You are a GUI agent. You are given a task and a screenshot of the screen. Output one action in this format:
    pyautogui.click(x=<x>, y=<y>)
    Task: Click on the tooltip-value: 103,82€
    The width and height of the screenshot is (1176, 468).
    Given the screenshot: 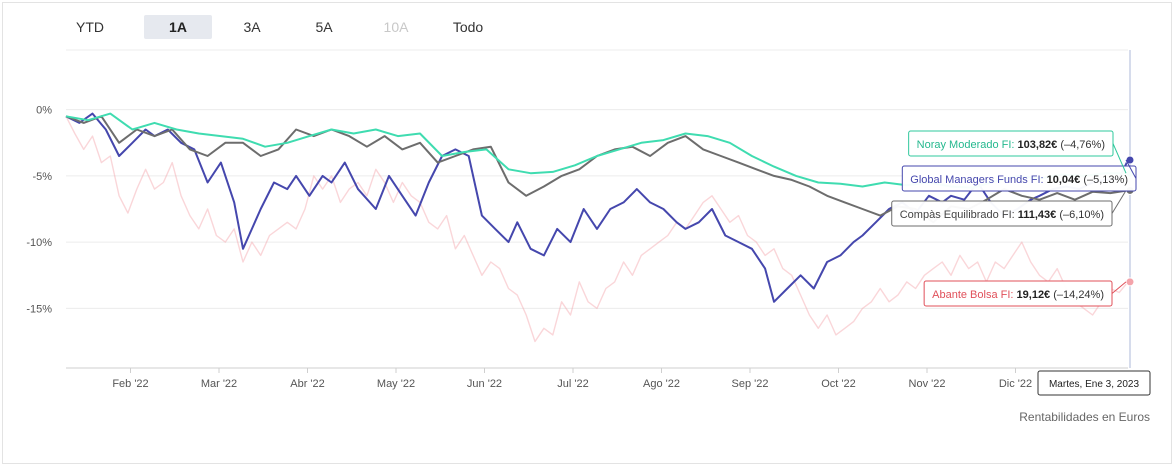 What is the action you would take?
    pyautogui.click(x=1038, y=145)
    